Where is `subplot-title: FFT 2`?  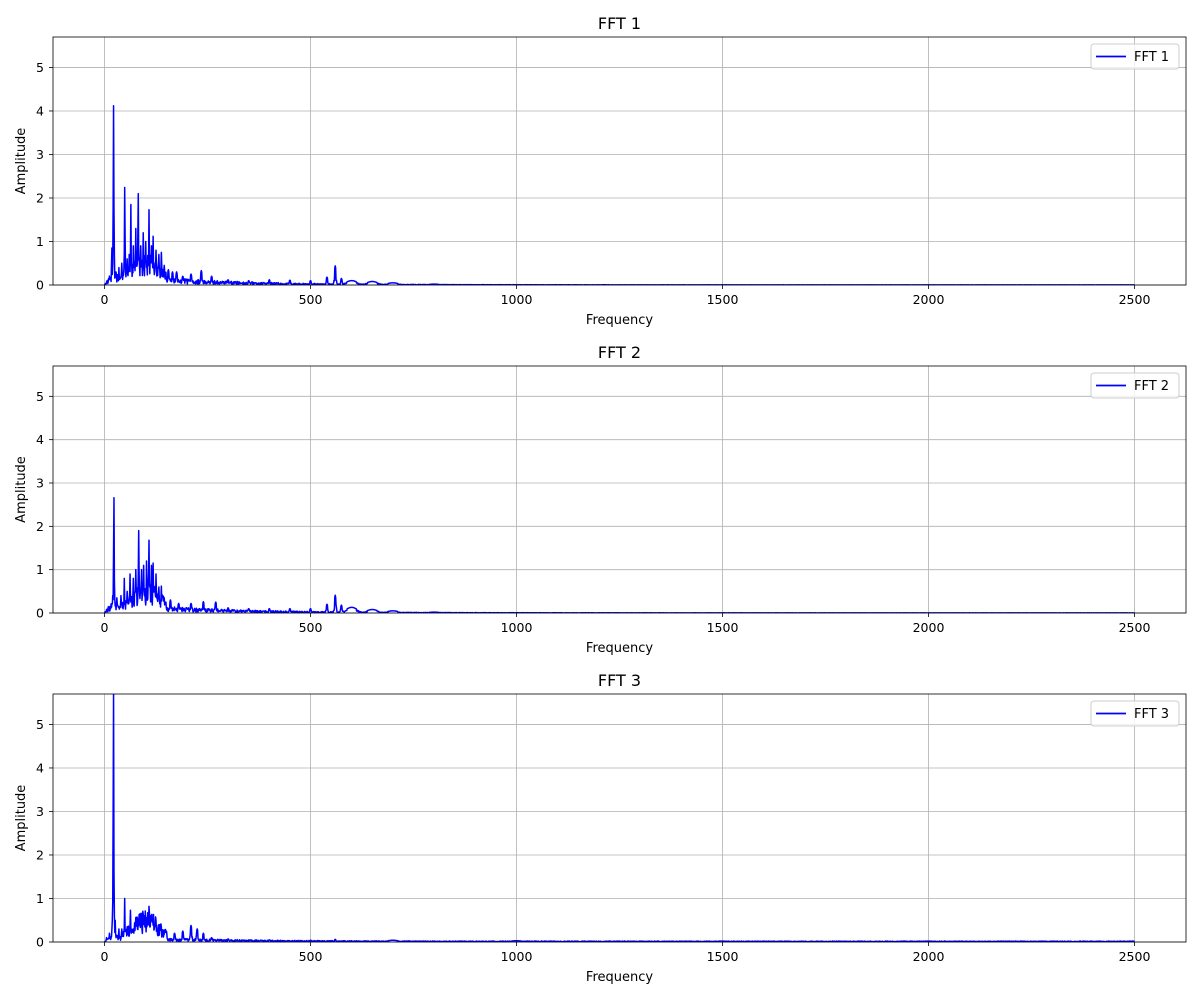
subplot-title: FFT 2 is located at coordinates (619, 352).